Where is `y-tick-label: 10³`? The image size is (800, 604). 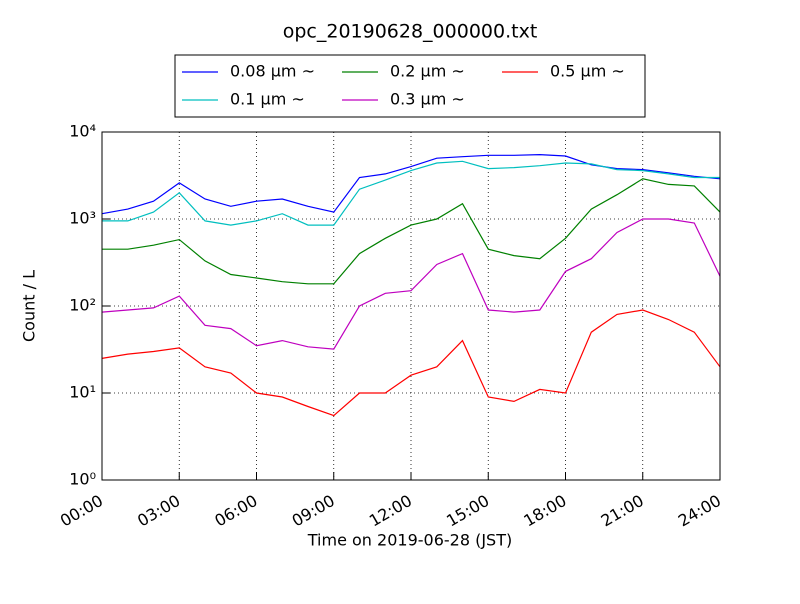
y-tick-label: 10³ is located at coordinates (82, 218).